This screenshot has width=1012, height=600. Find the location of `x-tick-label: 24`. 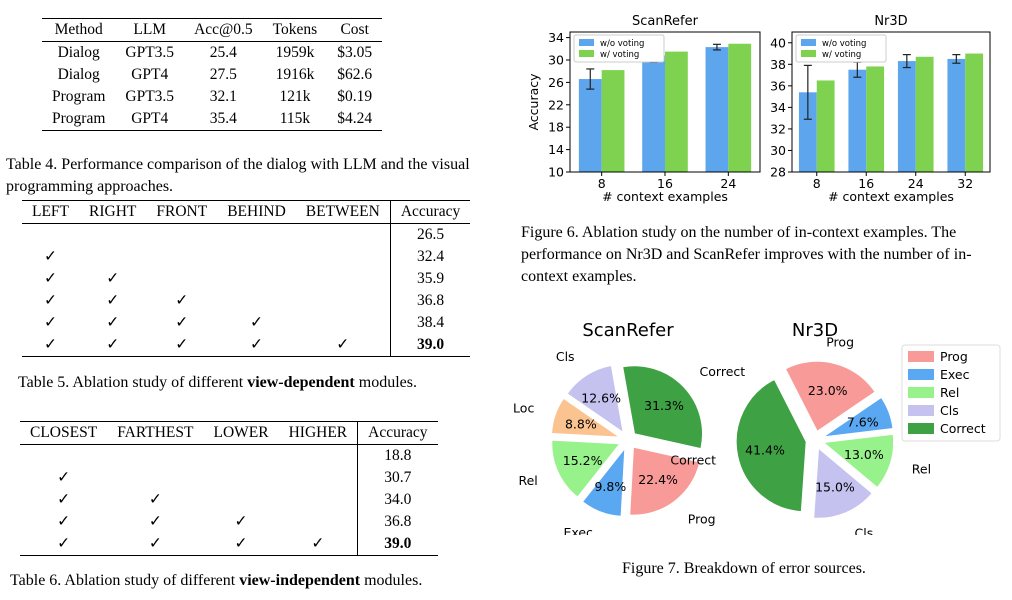

x-tick-label: 24 is located at coordinates (728, 183).